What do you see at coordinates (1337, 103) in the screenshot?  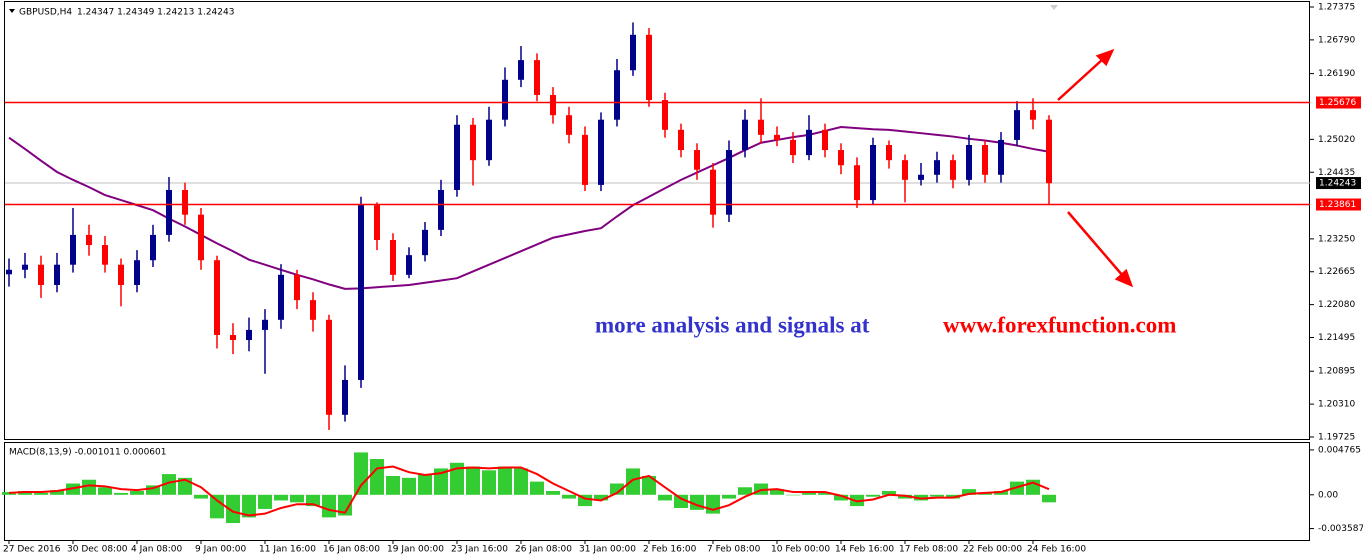 I see `level-label: 1.25676` at bounding box center [1337, 103].